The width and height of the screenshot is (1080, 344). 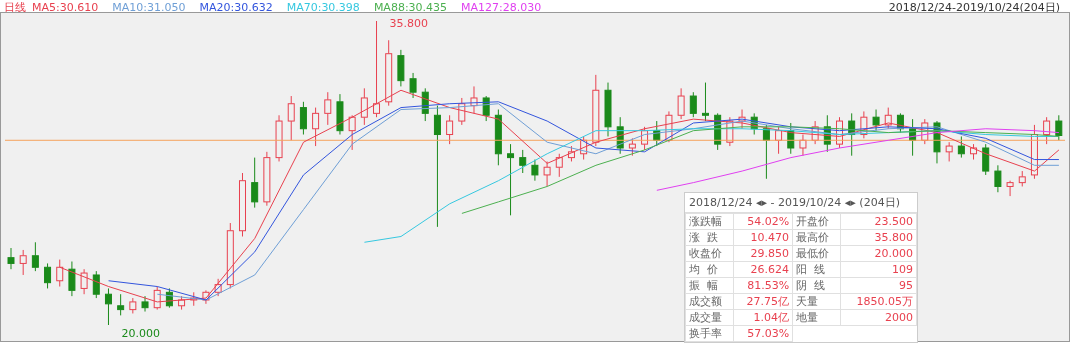 What do you see at coordinates (763, 253) in the screenshot?
I see `annotation: 29.850` at bounding box center [763, 253].